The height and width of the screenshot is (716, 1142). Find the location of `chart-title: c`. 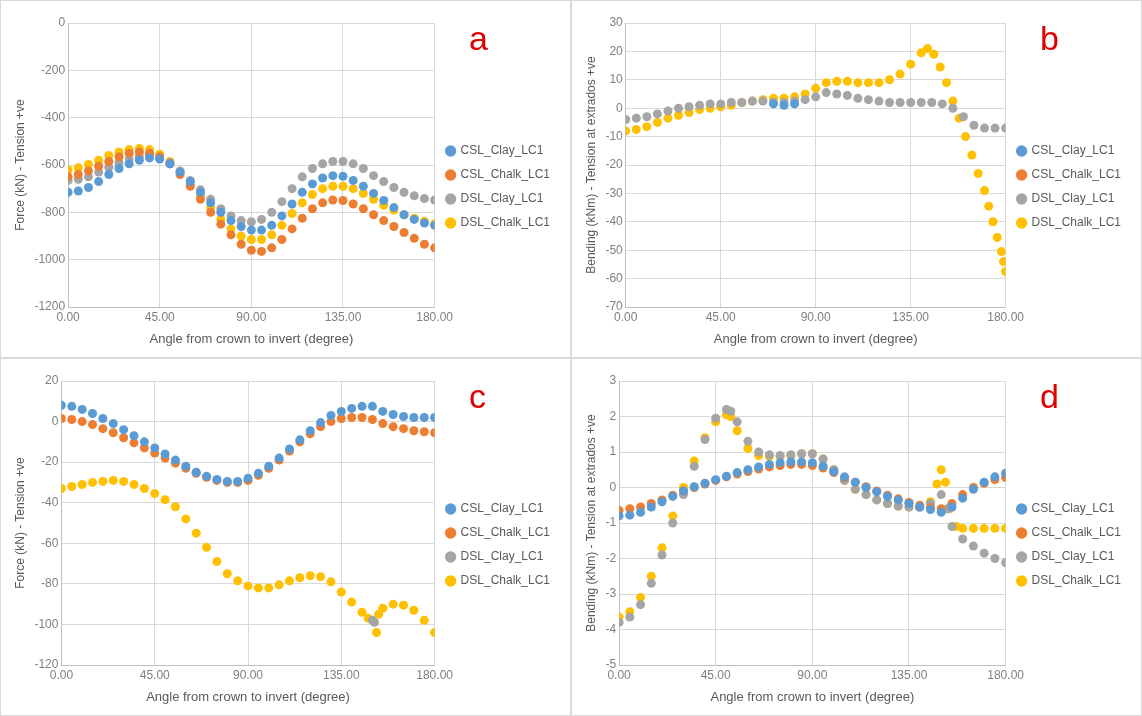

chart-title: c is located at coordinates (477, 396).